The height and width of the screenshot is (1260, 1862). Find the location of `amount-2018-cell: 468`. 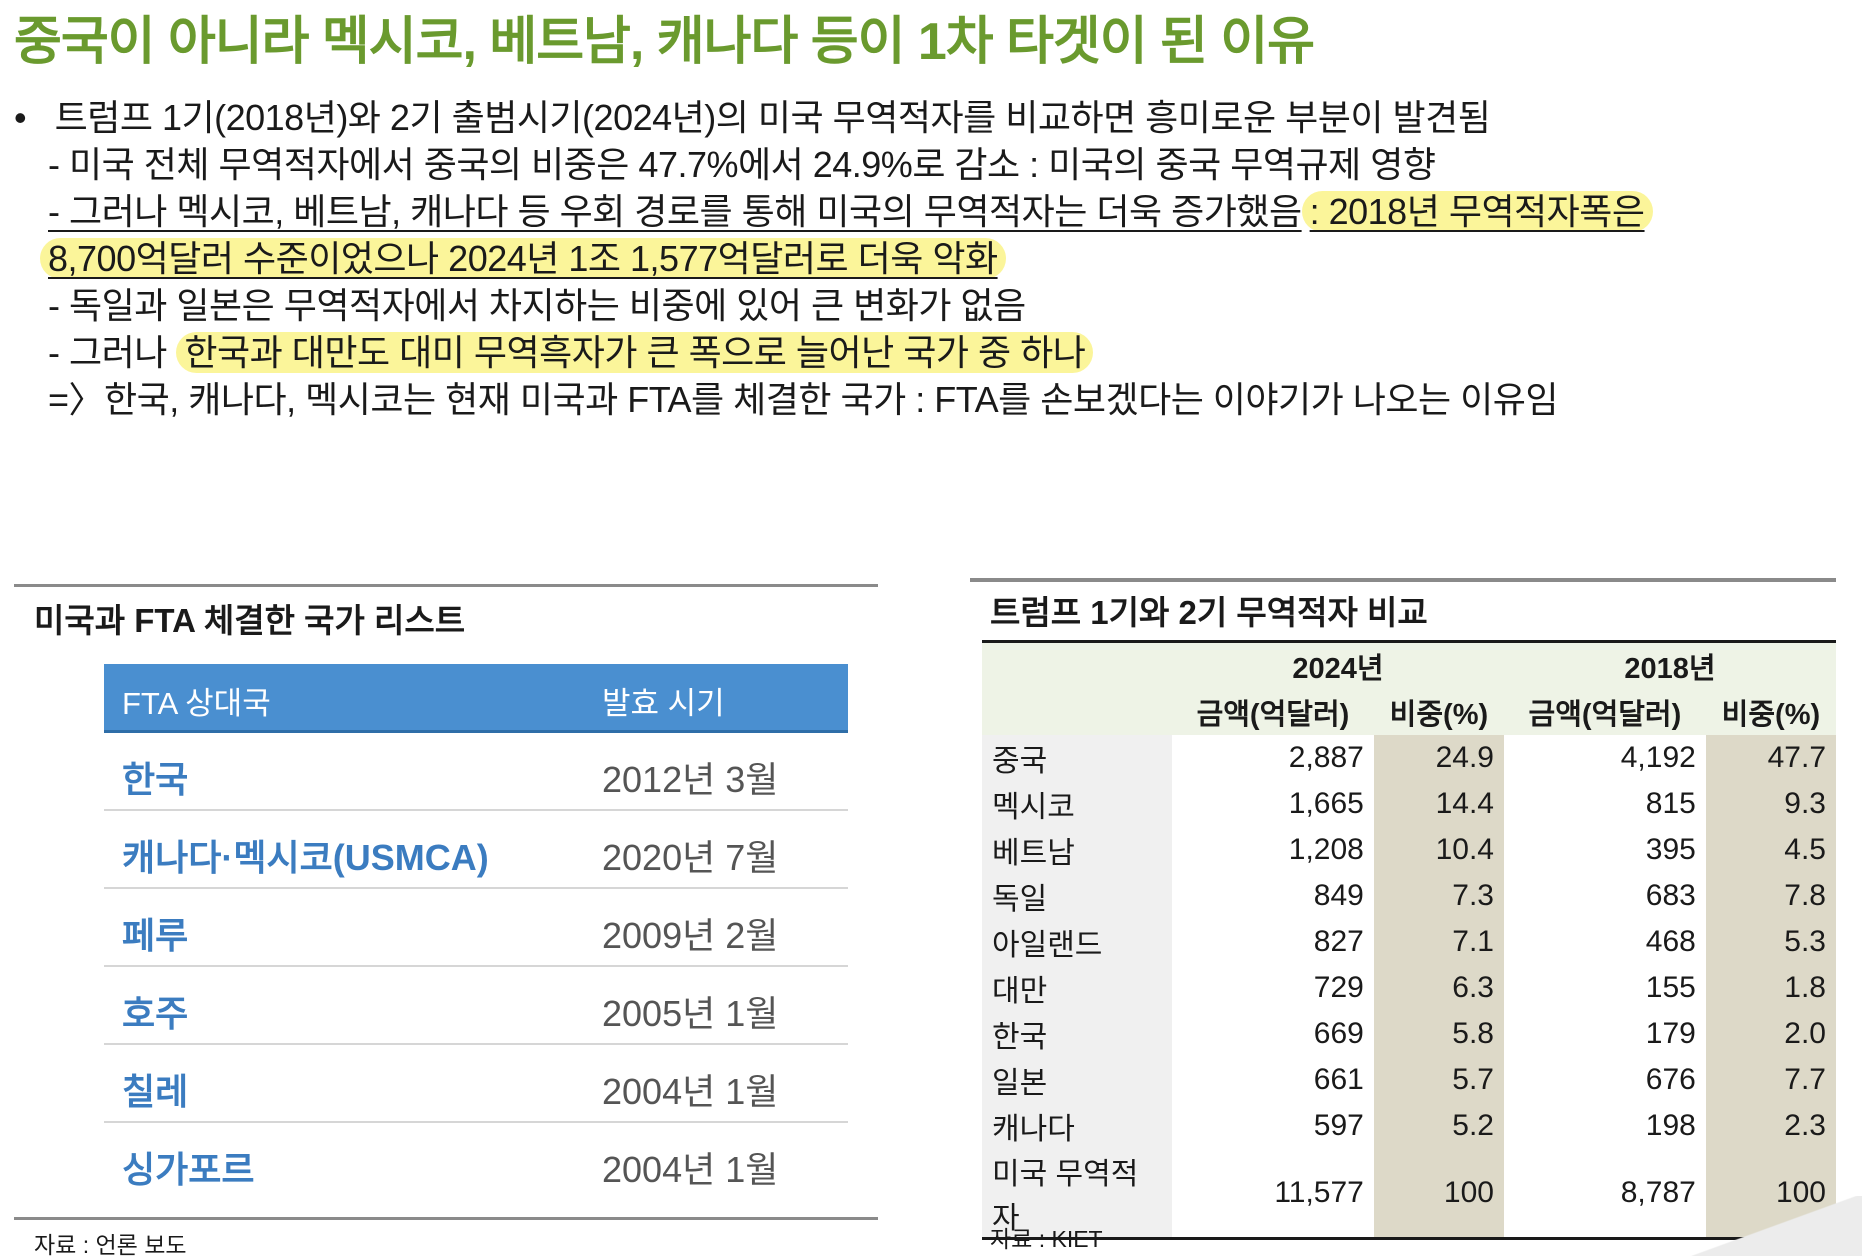

amount-2018-cell: 468 is located at coordinates (1670, 941).